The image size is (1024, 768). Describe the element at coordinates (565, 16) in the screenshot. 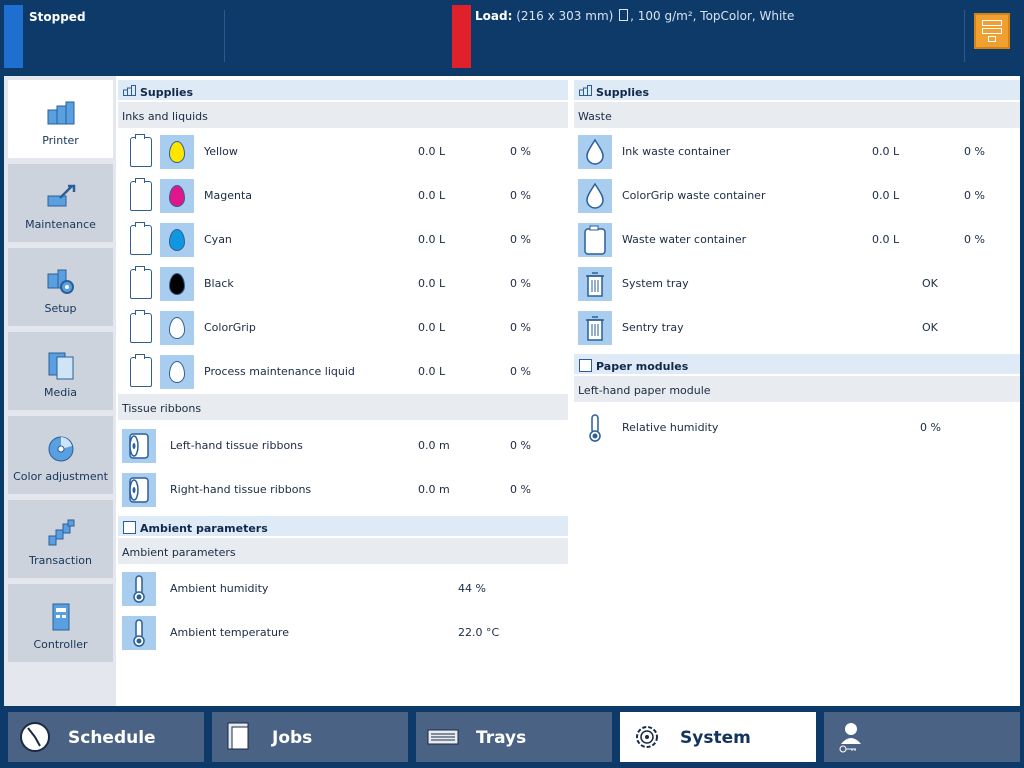

I see `load-size: (216 x 303 mm)` at that location.